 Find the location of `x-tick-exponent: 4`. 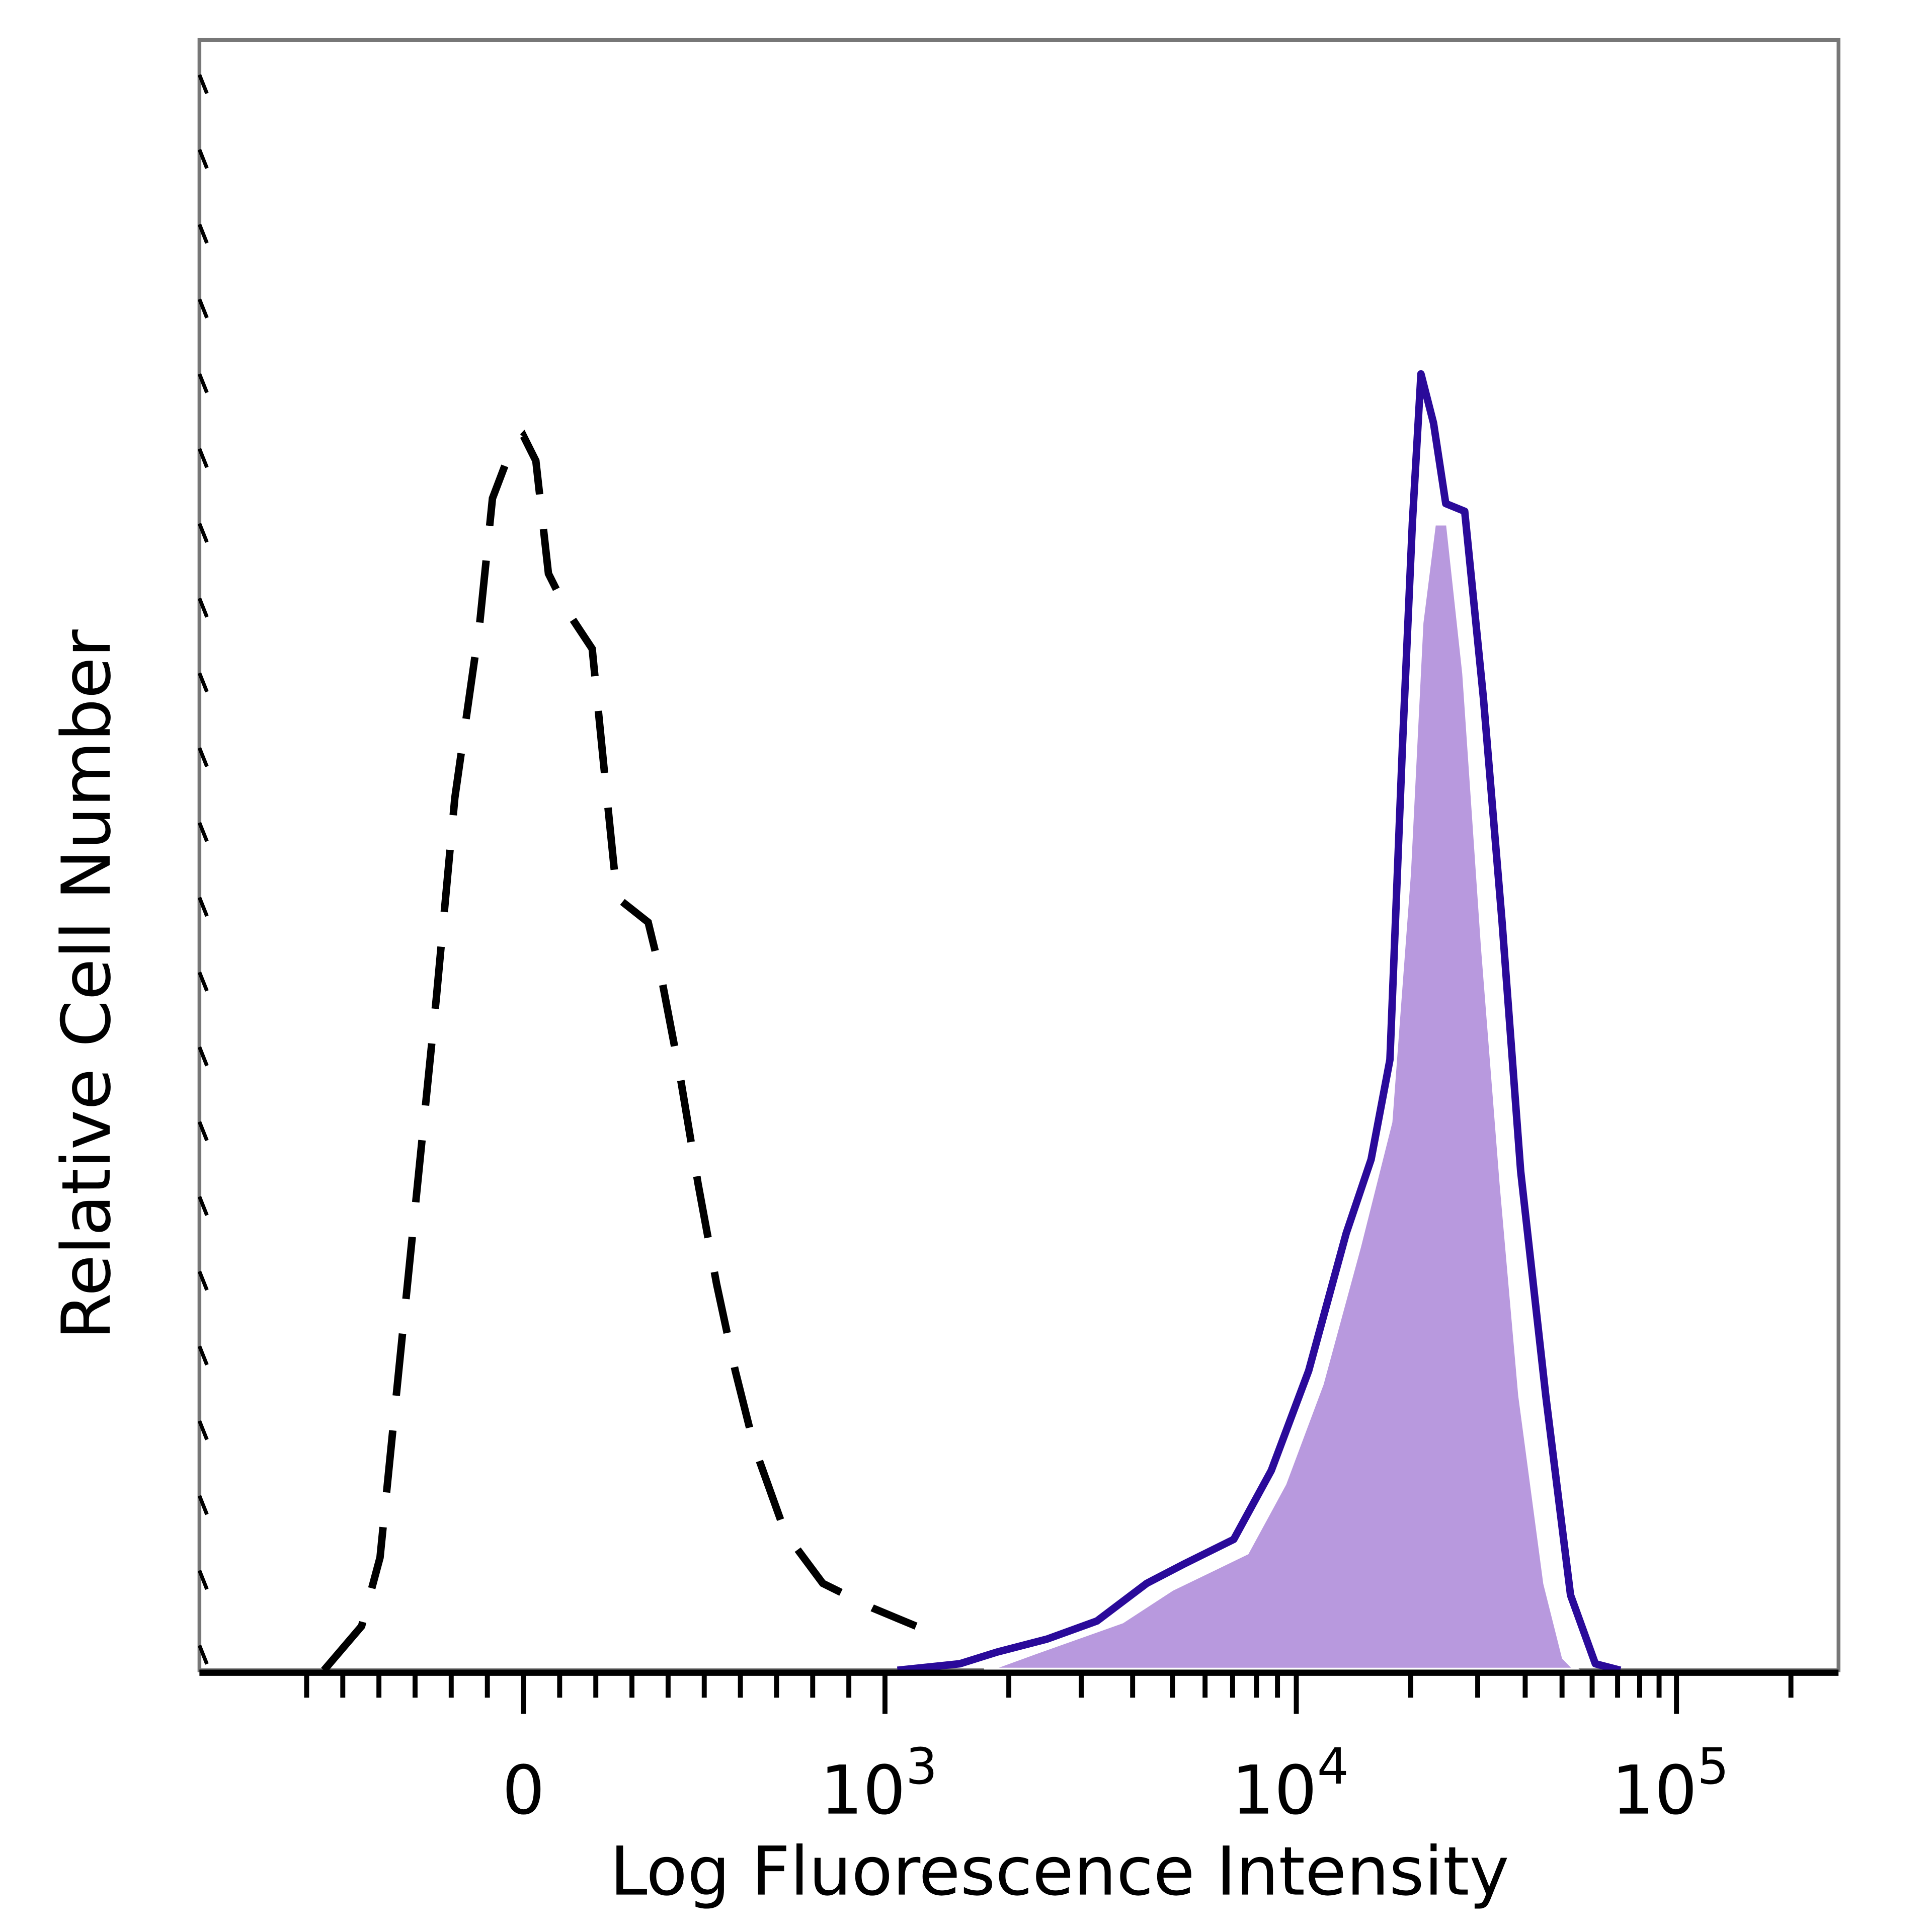

x-tick-exponent: 4 is located at coordinates (1333, 1767).